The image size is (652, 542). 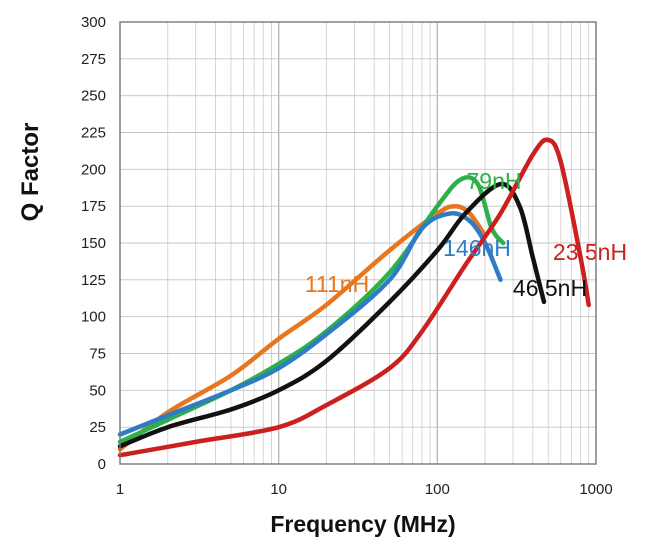 What do you see at coordinates (93, 22) in the screenshot?
I see `y-tick-label: 300` at bounding box center [93, 22].